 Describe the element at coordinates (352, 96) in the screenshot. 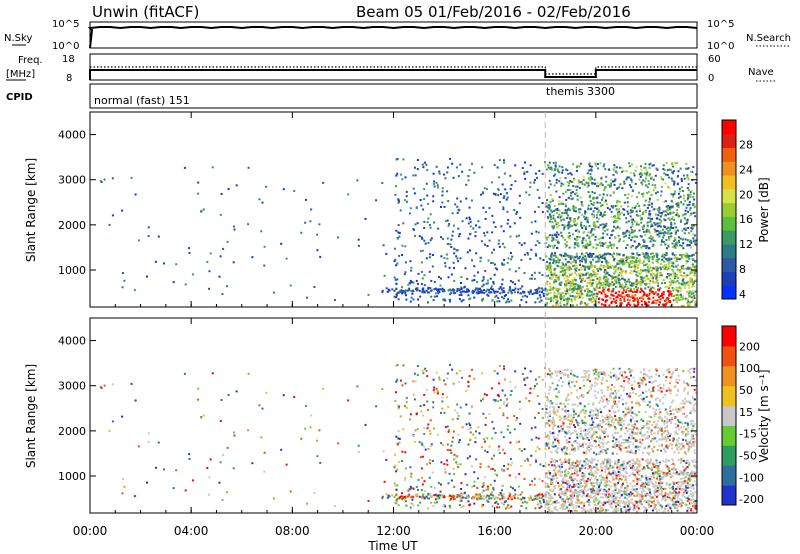

I see `cpid-strip: CPID normal (fast) 151 themis 3300` at that location.